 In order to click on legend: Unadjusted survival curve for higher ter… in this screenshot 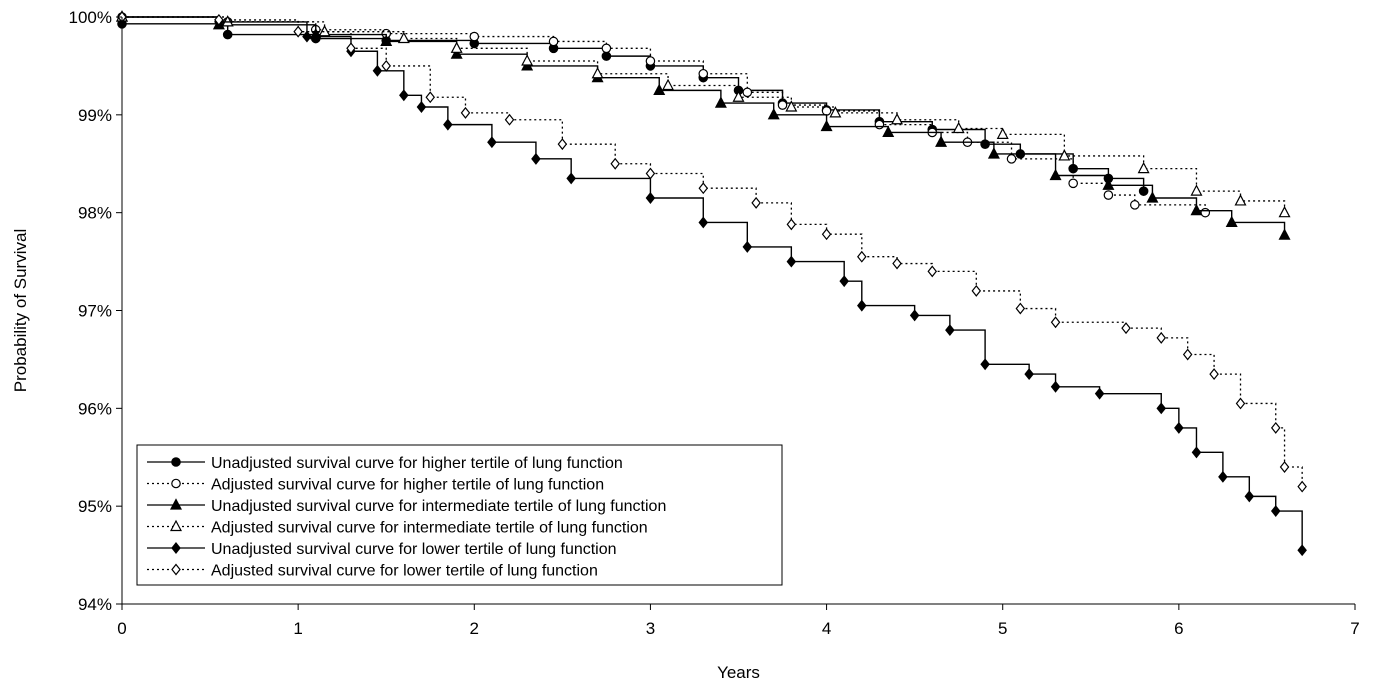, I will do `click(459, 515)`.